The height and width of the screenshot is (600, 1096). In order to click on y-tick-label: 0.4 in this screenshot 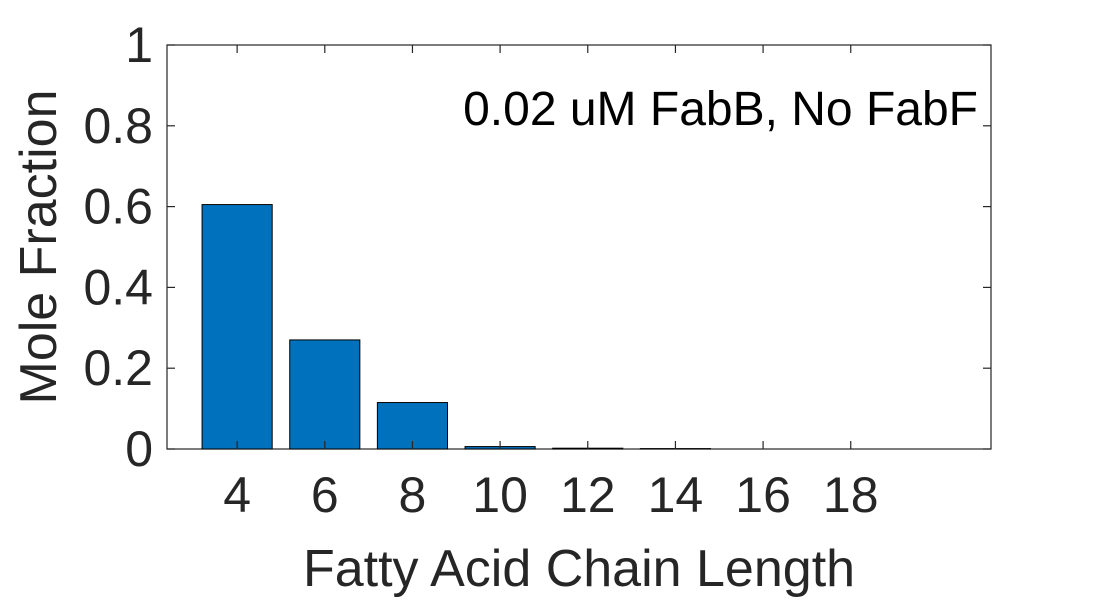, I will do `click(118, 287)`.